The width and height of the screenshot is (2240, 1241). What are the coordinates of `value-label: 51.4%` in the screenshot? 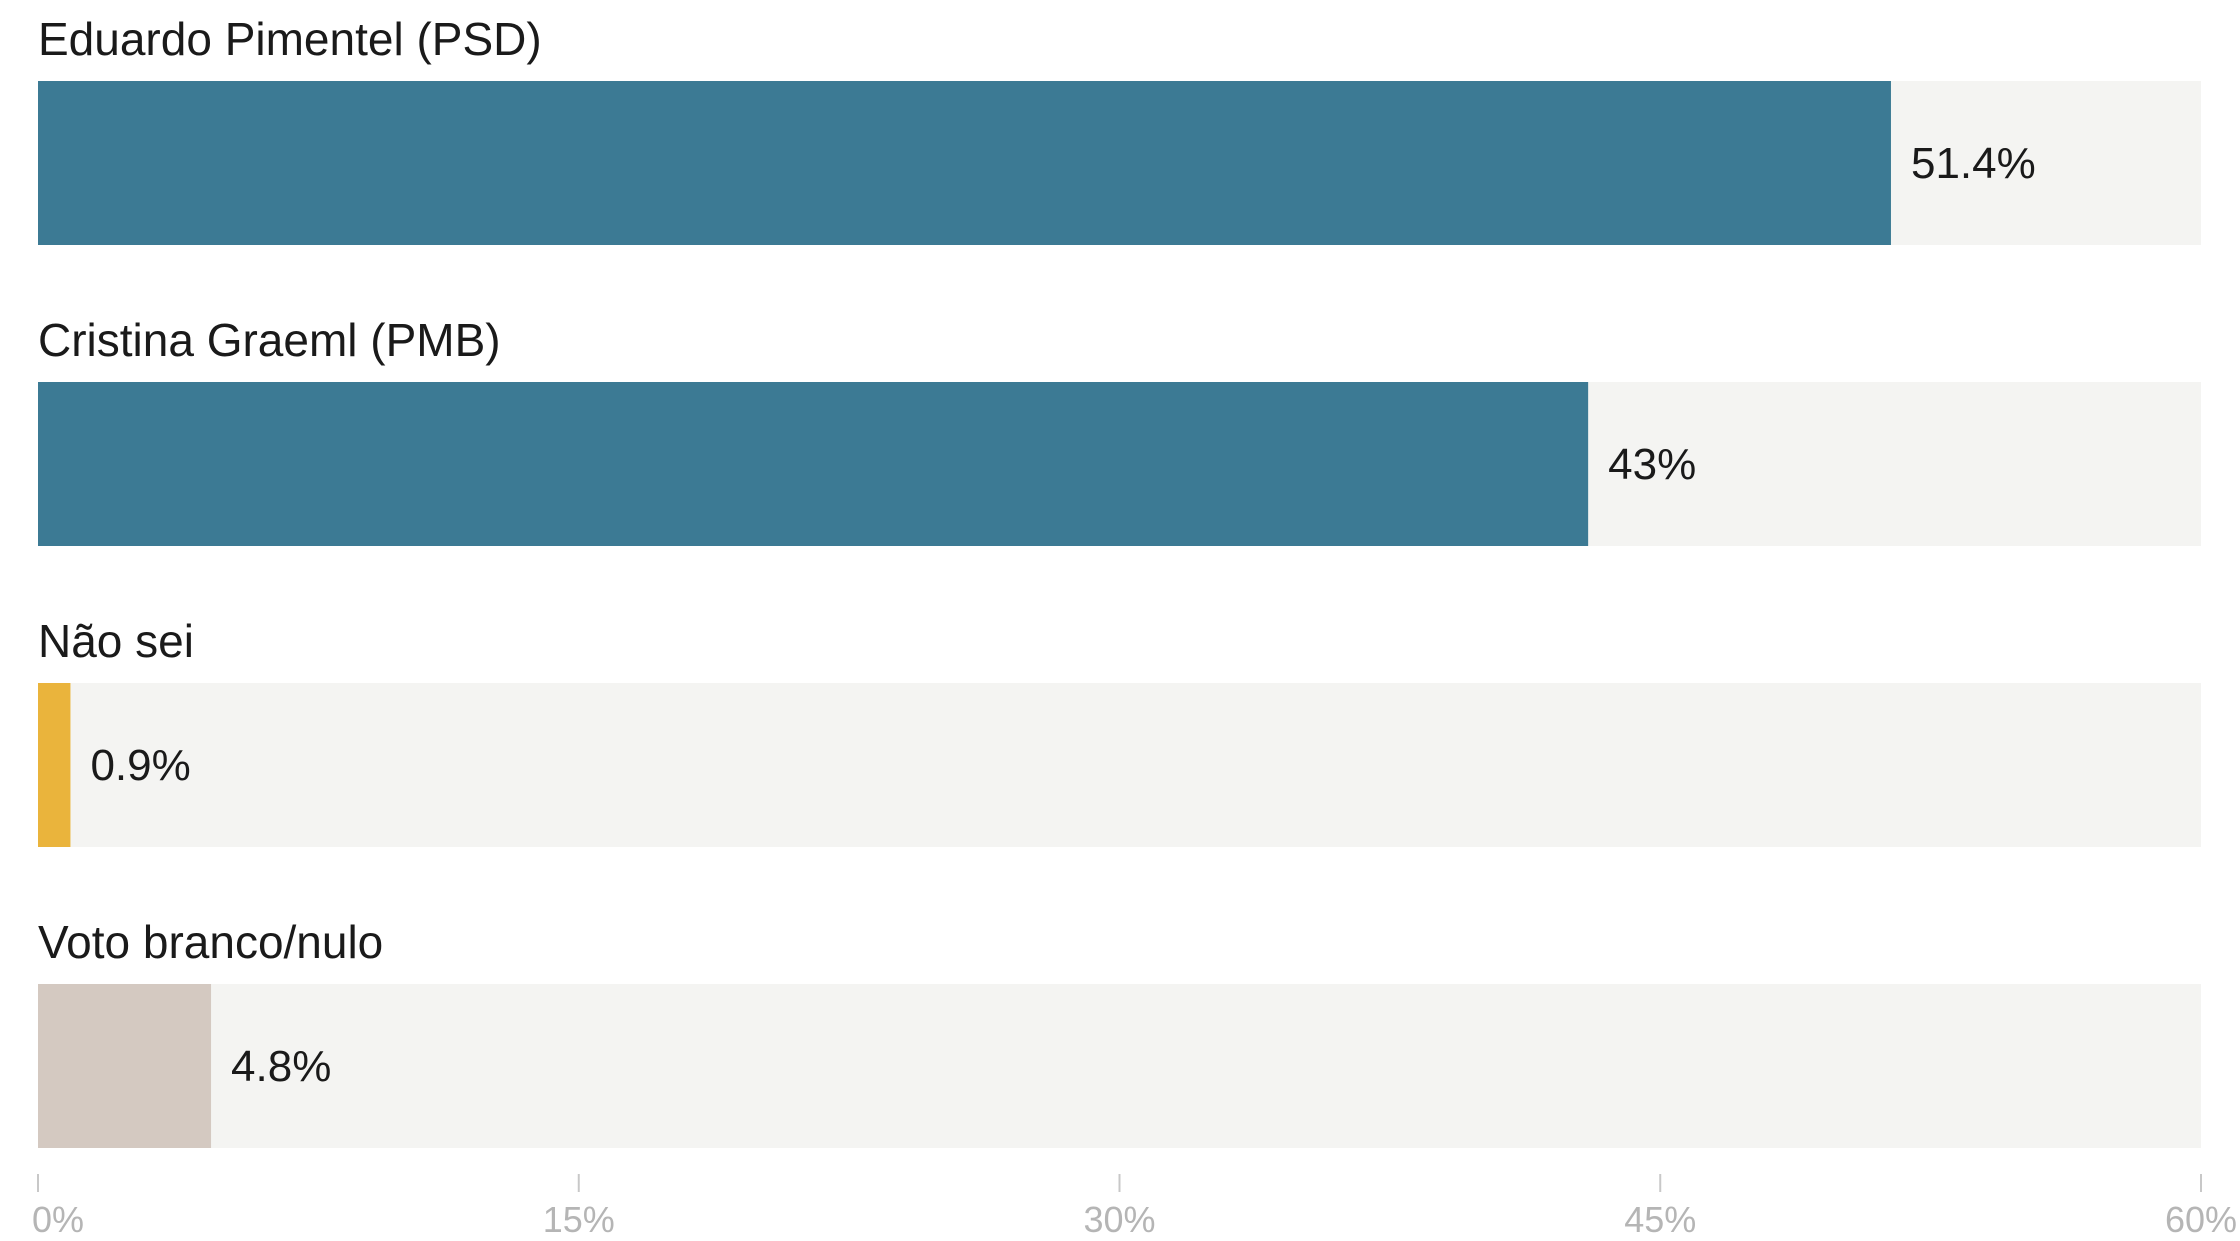 It's located at (1973, 163).